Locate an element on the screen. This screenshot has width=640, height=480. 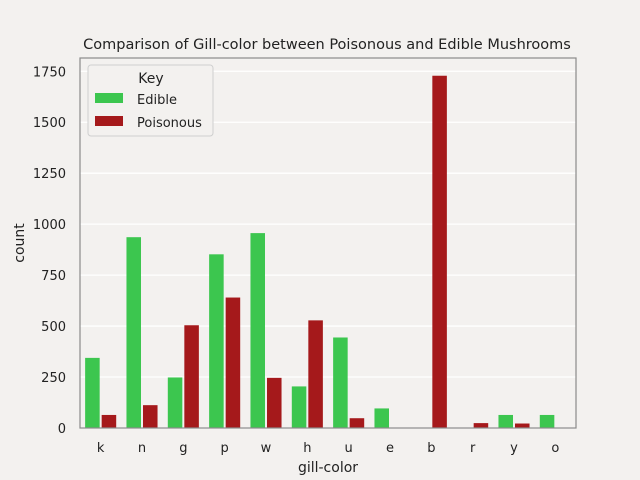
y-tick-label: 1500 is located at coordinates (49, 123).